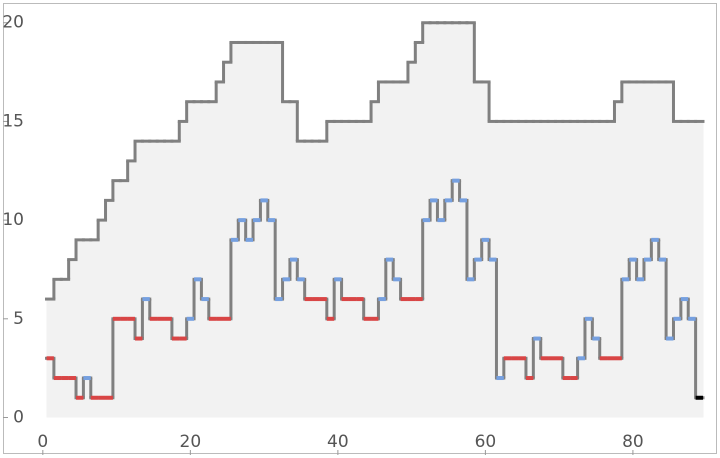 This screenshot has height=458, width=720. What do you see at coordinates (633, 442) in the screenshot?
I see `x-tick-label: 80` at bounding box center [633, 442].